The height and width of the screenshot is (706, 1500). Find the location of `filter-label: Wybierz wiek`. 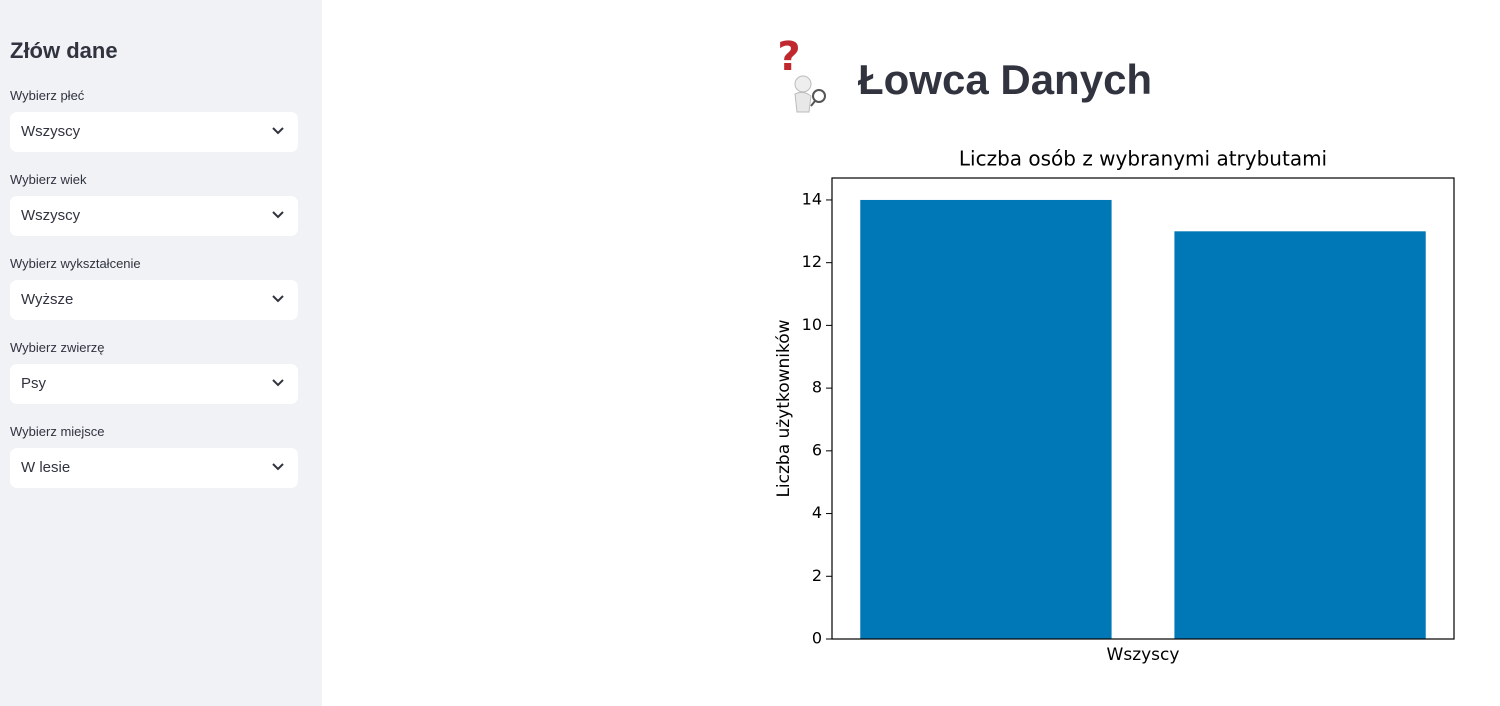

filter-label: Wybierz wiek is located at coordinates (48, 179).